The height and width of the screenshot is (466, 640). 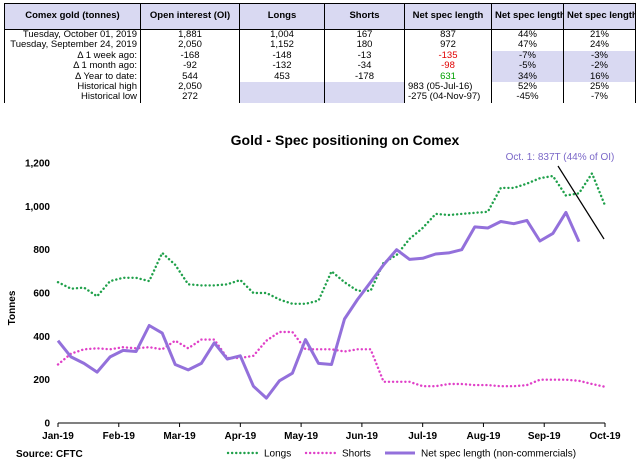 What do you see at coordinates (240, 436) in the screenshot?
I see `x-tick-label: Apr-19` at bounding box center [240, 436].